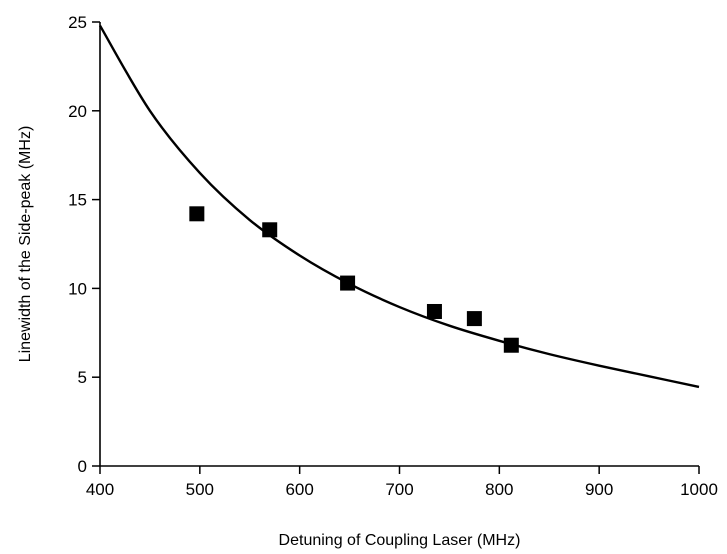 The image size is (727, 554). Describe the element at coordinates (100, 489) in the screenshot. I see `x-tick-label: 400` at that location.